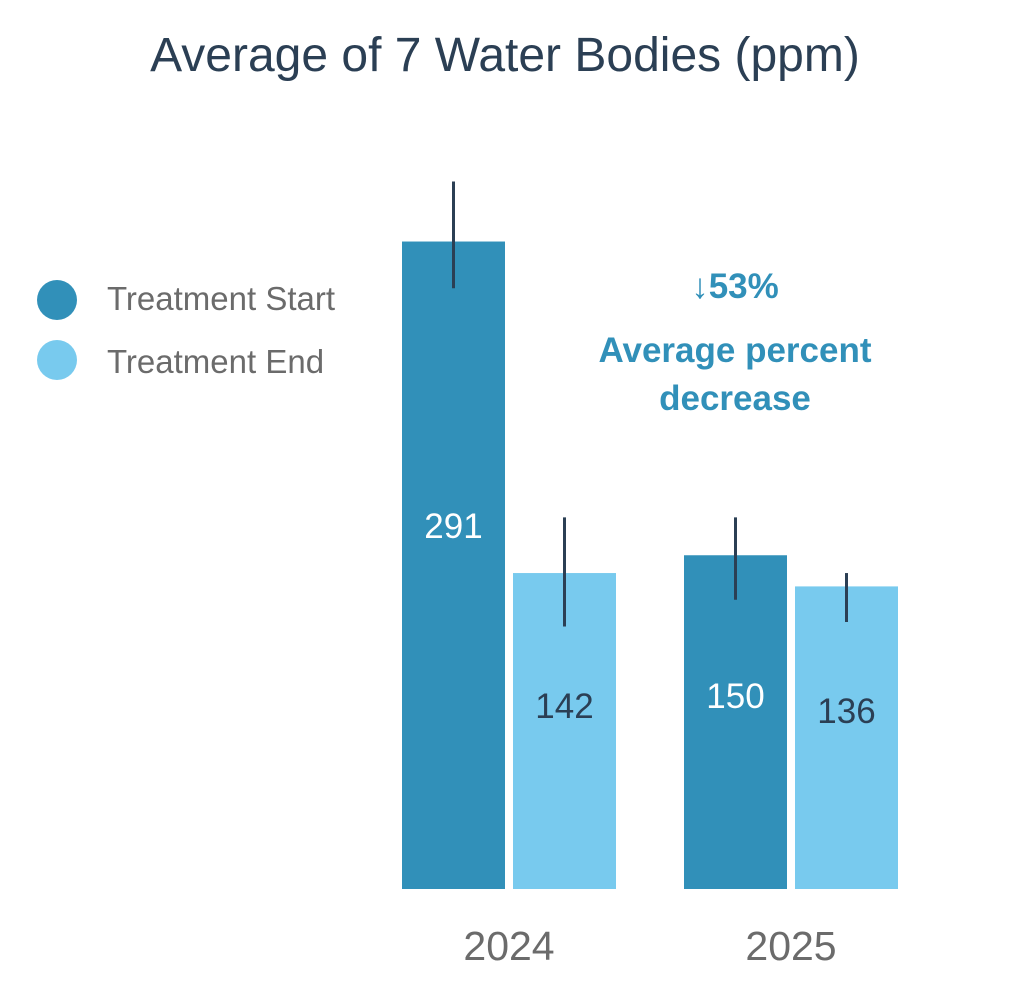 This screenshot has width=1024, height=1001. What do you see at coordinates (846, 711) in the screenshot?
I see `data-label-2025-treatment-end: 136` at bounding box center [846, 711].